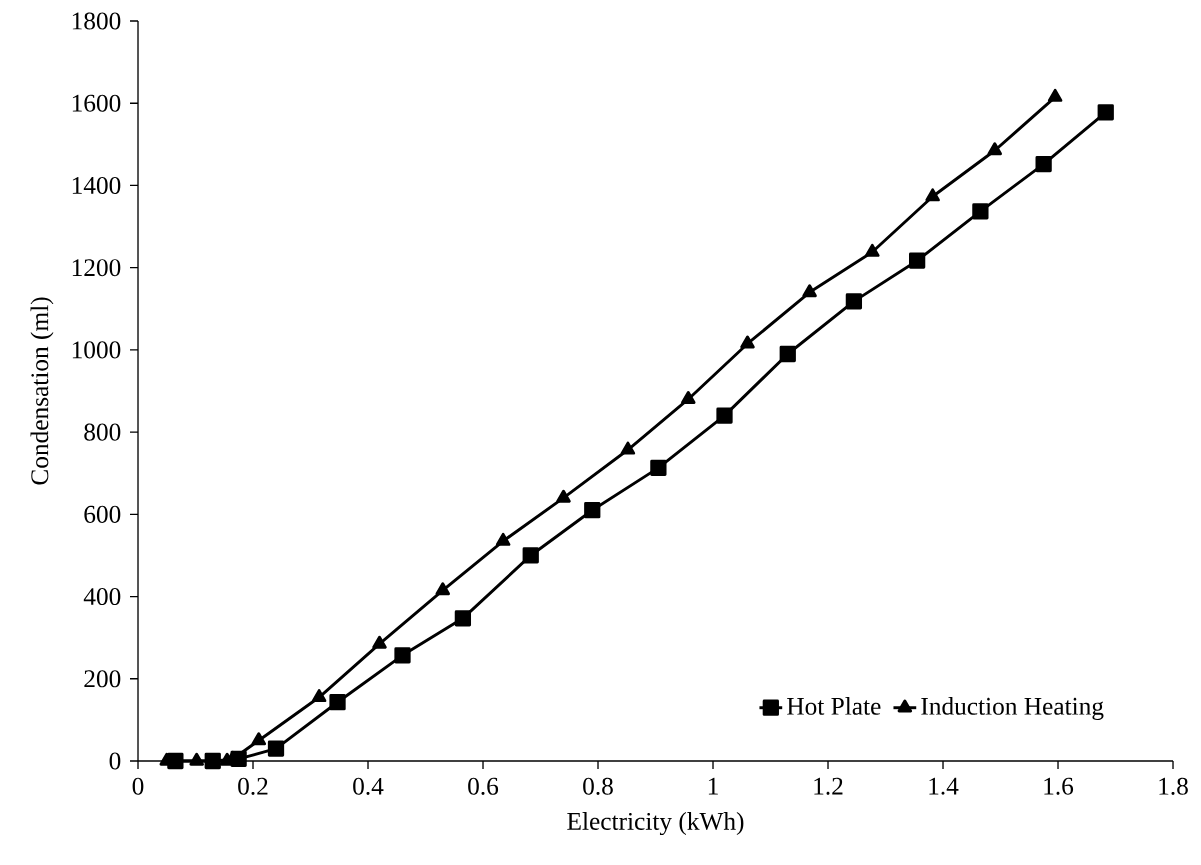 This screenshot has width=1201, height=865. I want to click on y-tick-label: 400, so click(102, 597).